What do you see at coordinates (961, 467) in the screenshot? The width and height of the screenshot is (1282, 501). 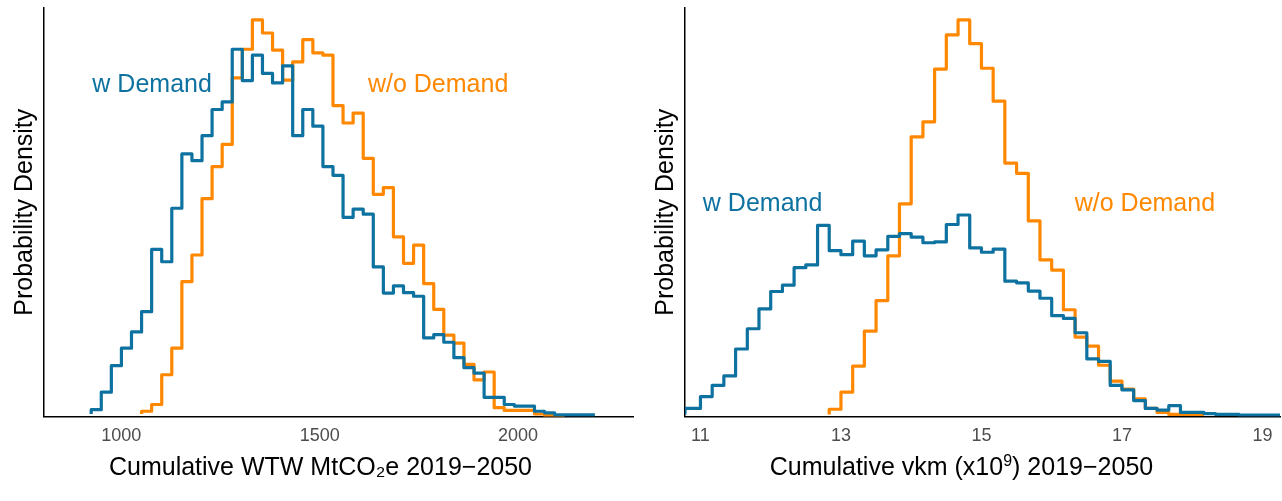 I see `x-axis-title: Cumulative vkm (x10$^{9}$) 2019−2050` at bounding box center [961, 467].